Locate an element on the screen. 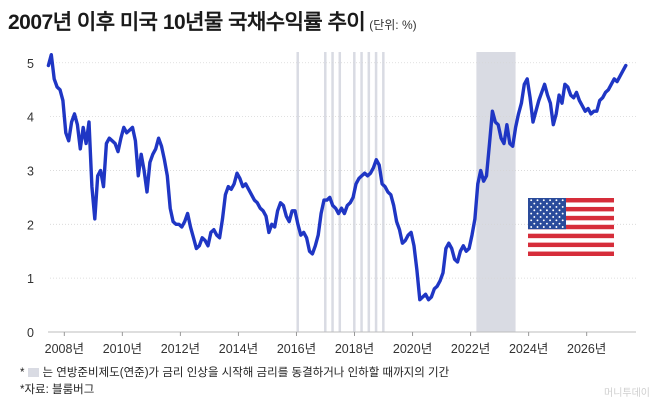 The image size is (666, 402). y-tick-3: 3 is located at coordinates (30, 171).